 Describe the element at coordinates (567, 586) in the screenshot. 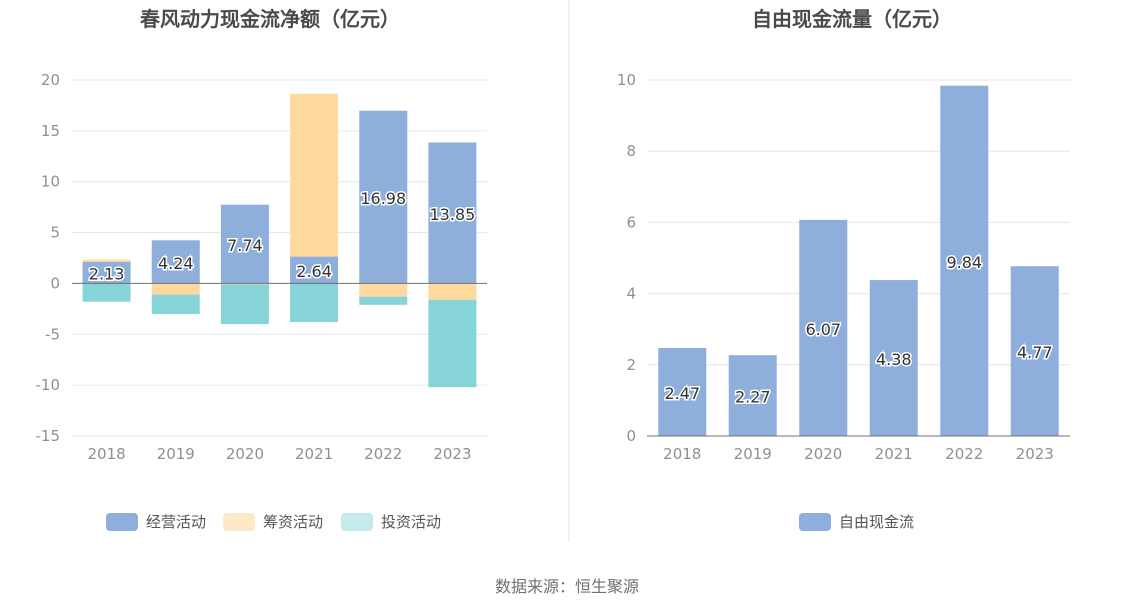

I see `data-source-note: 数据来源：恒生聚源` at that location.